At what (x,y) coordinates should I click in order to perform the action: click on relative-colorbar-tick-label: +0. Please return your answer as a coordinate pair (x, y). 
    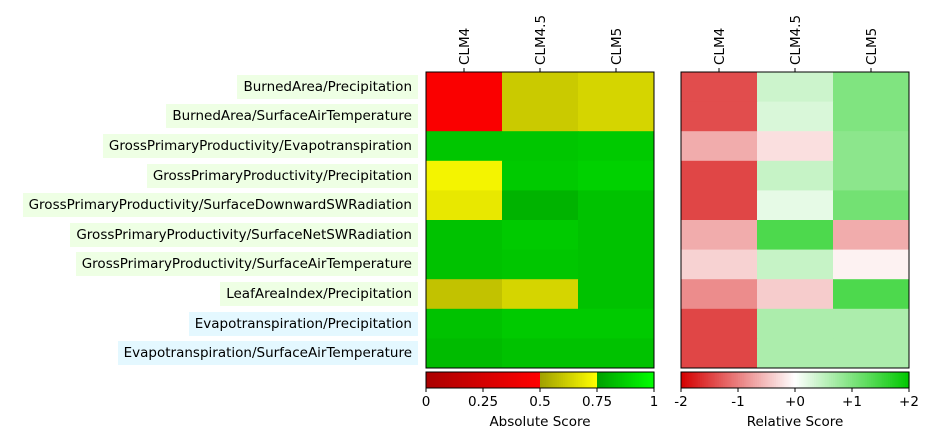
    Looking at the image, I should click on (795, 402).